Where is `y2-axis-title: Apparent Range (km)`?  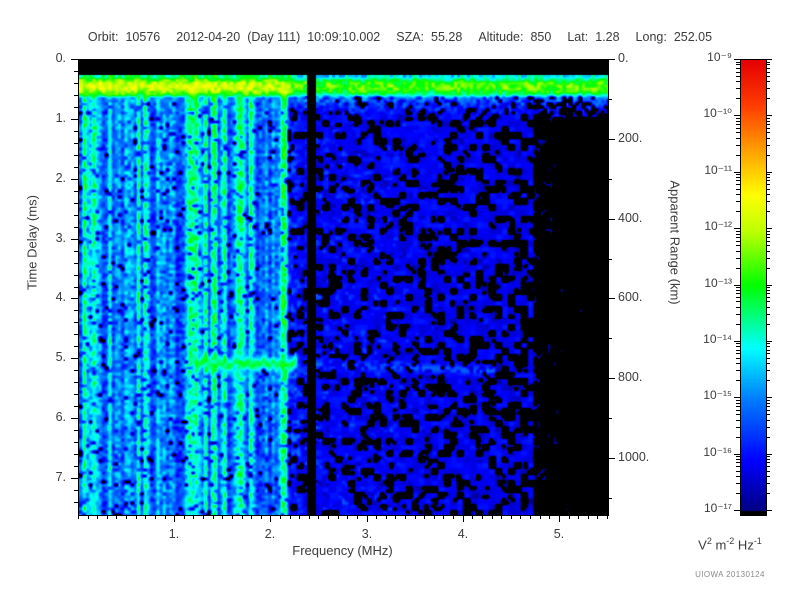
y2-axis-title: Apparent Range (km) is located at coordinates (675, 242).